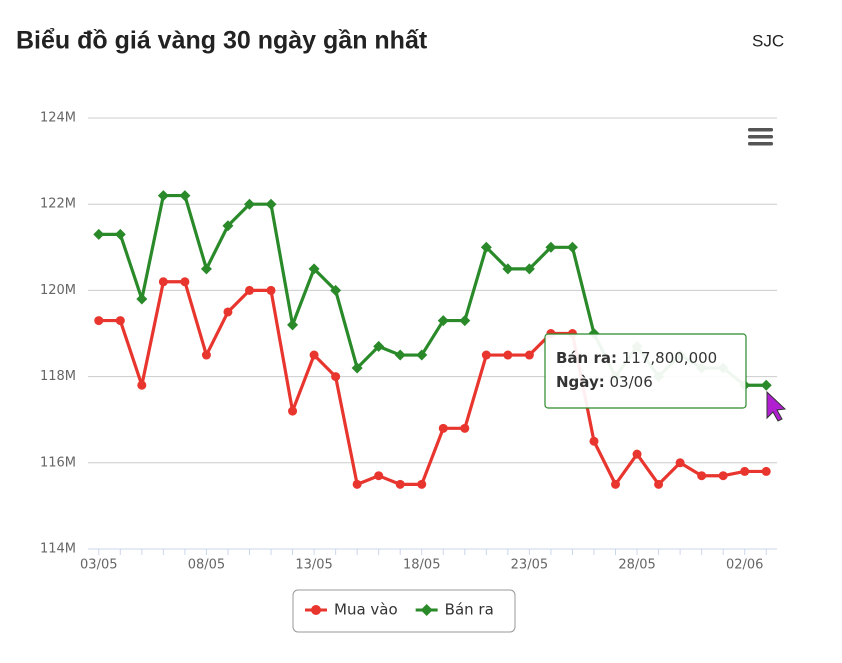 This screenshot has height=663, width=842. I want to click on tooltip-value: 117,800,000, so click(669, 358).